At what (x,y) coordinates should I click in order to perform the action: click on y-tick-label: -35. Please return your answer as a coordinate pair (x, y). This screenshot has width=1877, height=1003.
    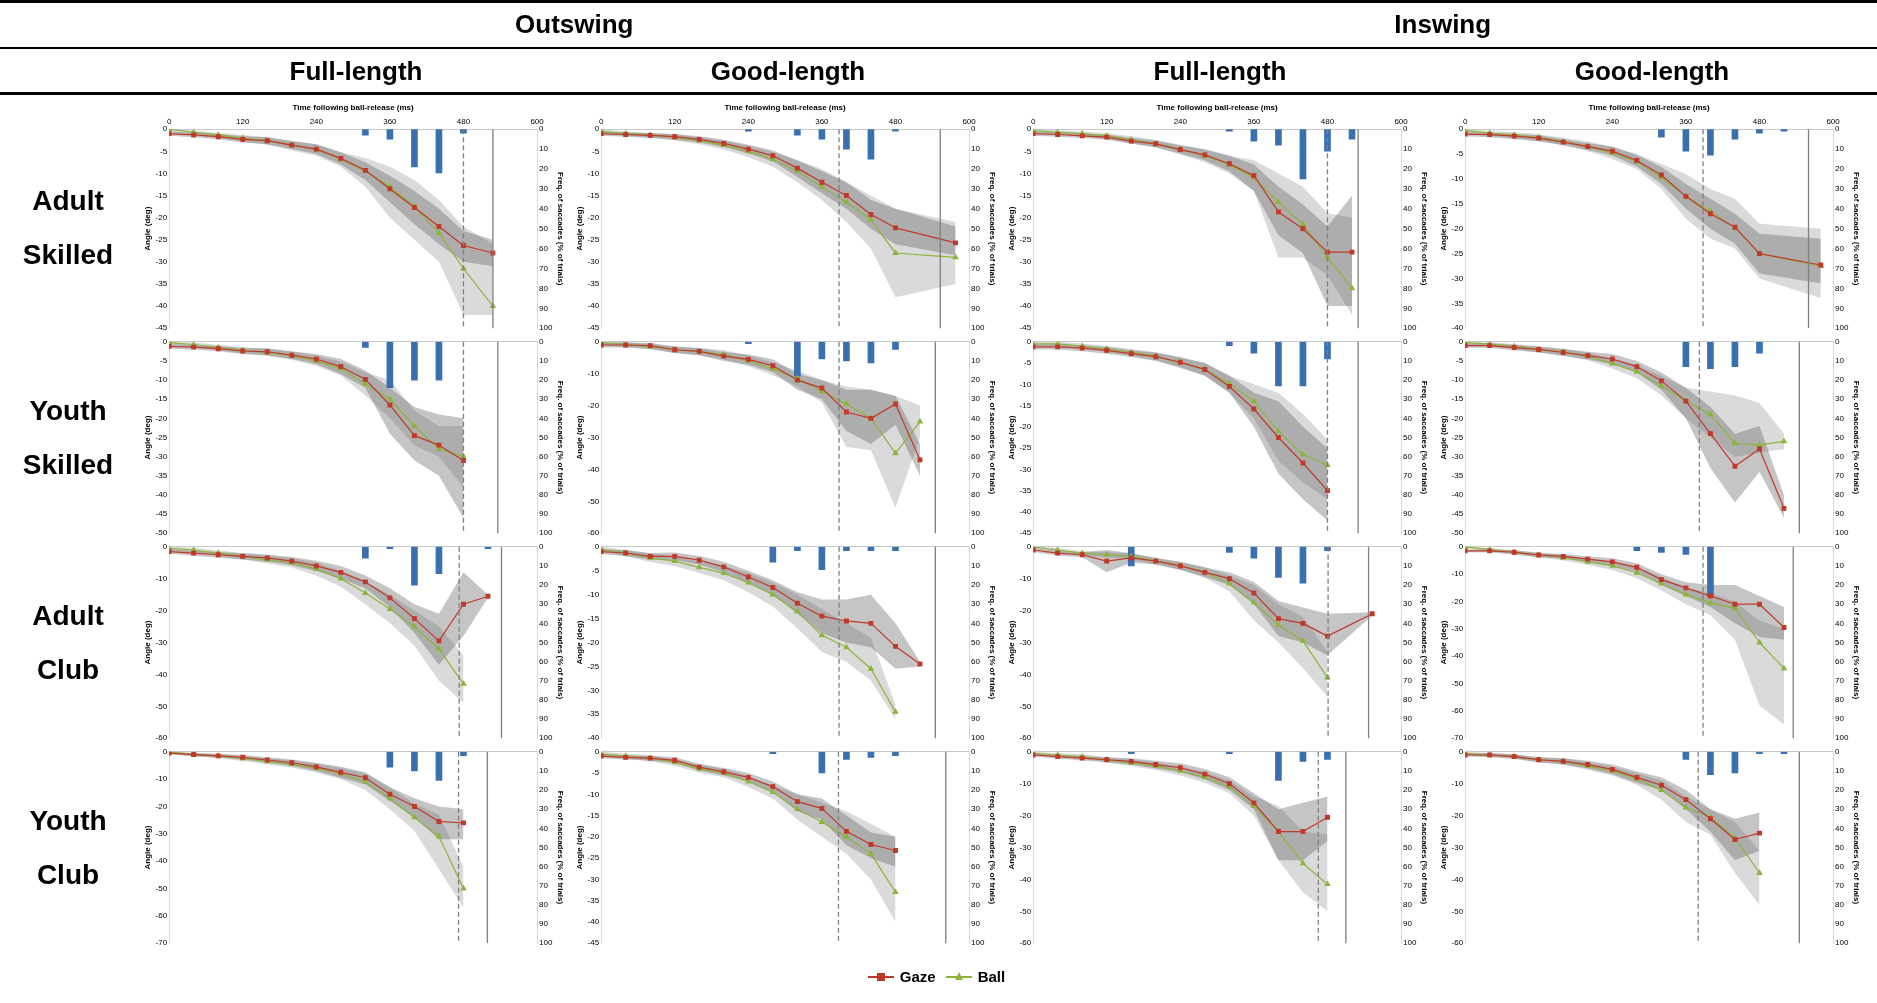
    Looking at the image, I should click on (593, 284).